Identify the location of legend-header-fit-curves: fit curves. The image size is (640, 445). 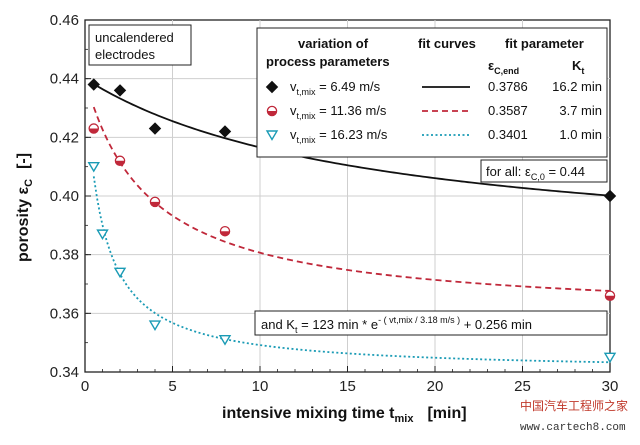
(447, 43).